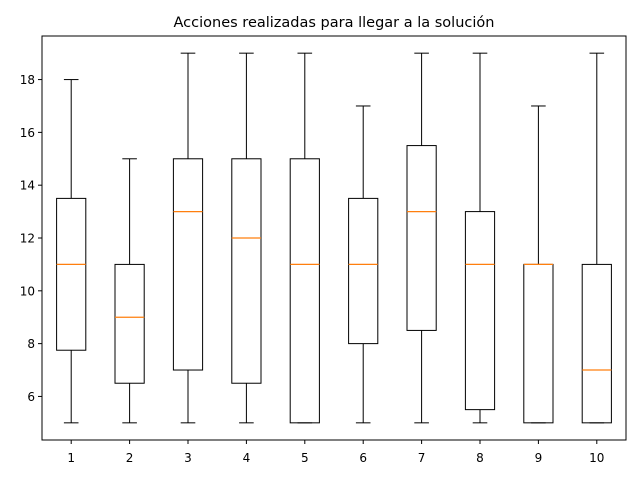 The width and height of the screenshot is (640, 480). I want to click on y-tick-label: 6, so click(31, 397).